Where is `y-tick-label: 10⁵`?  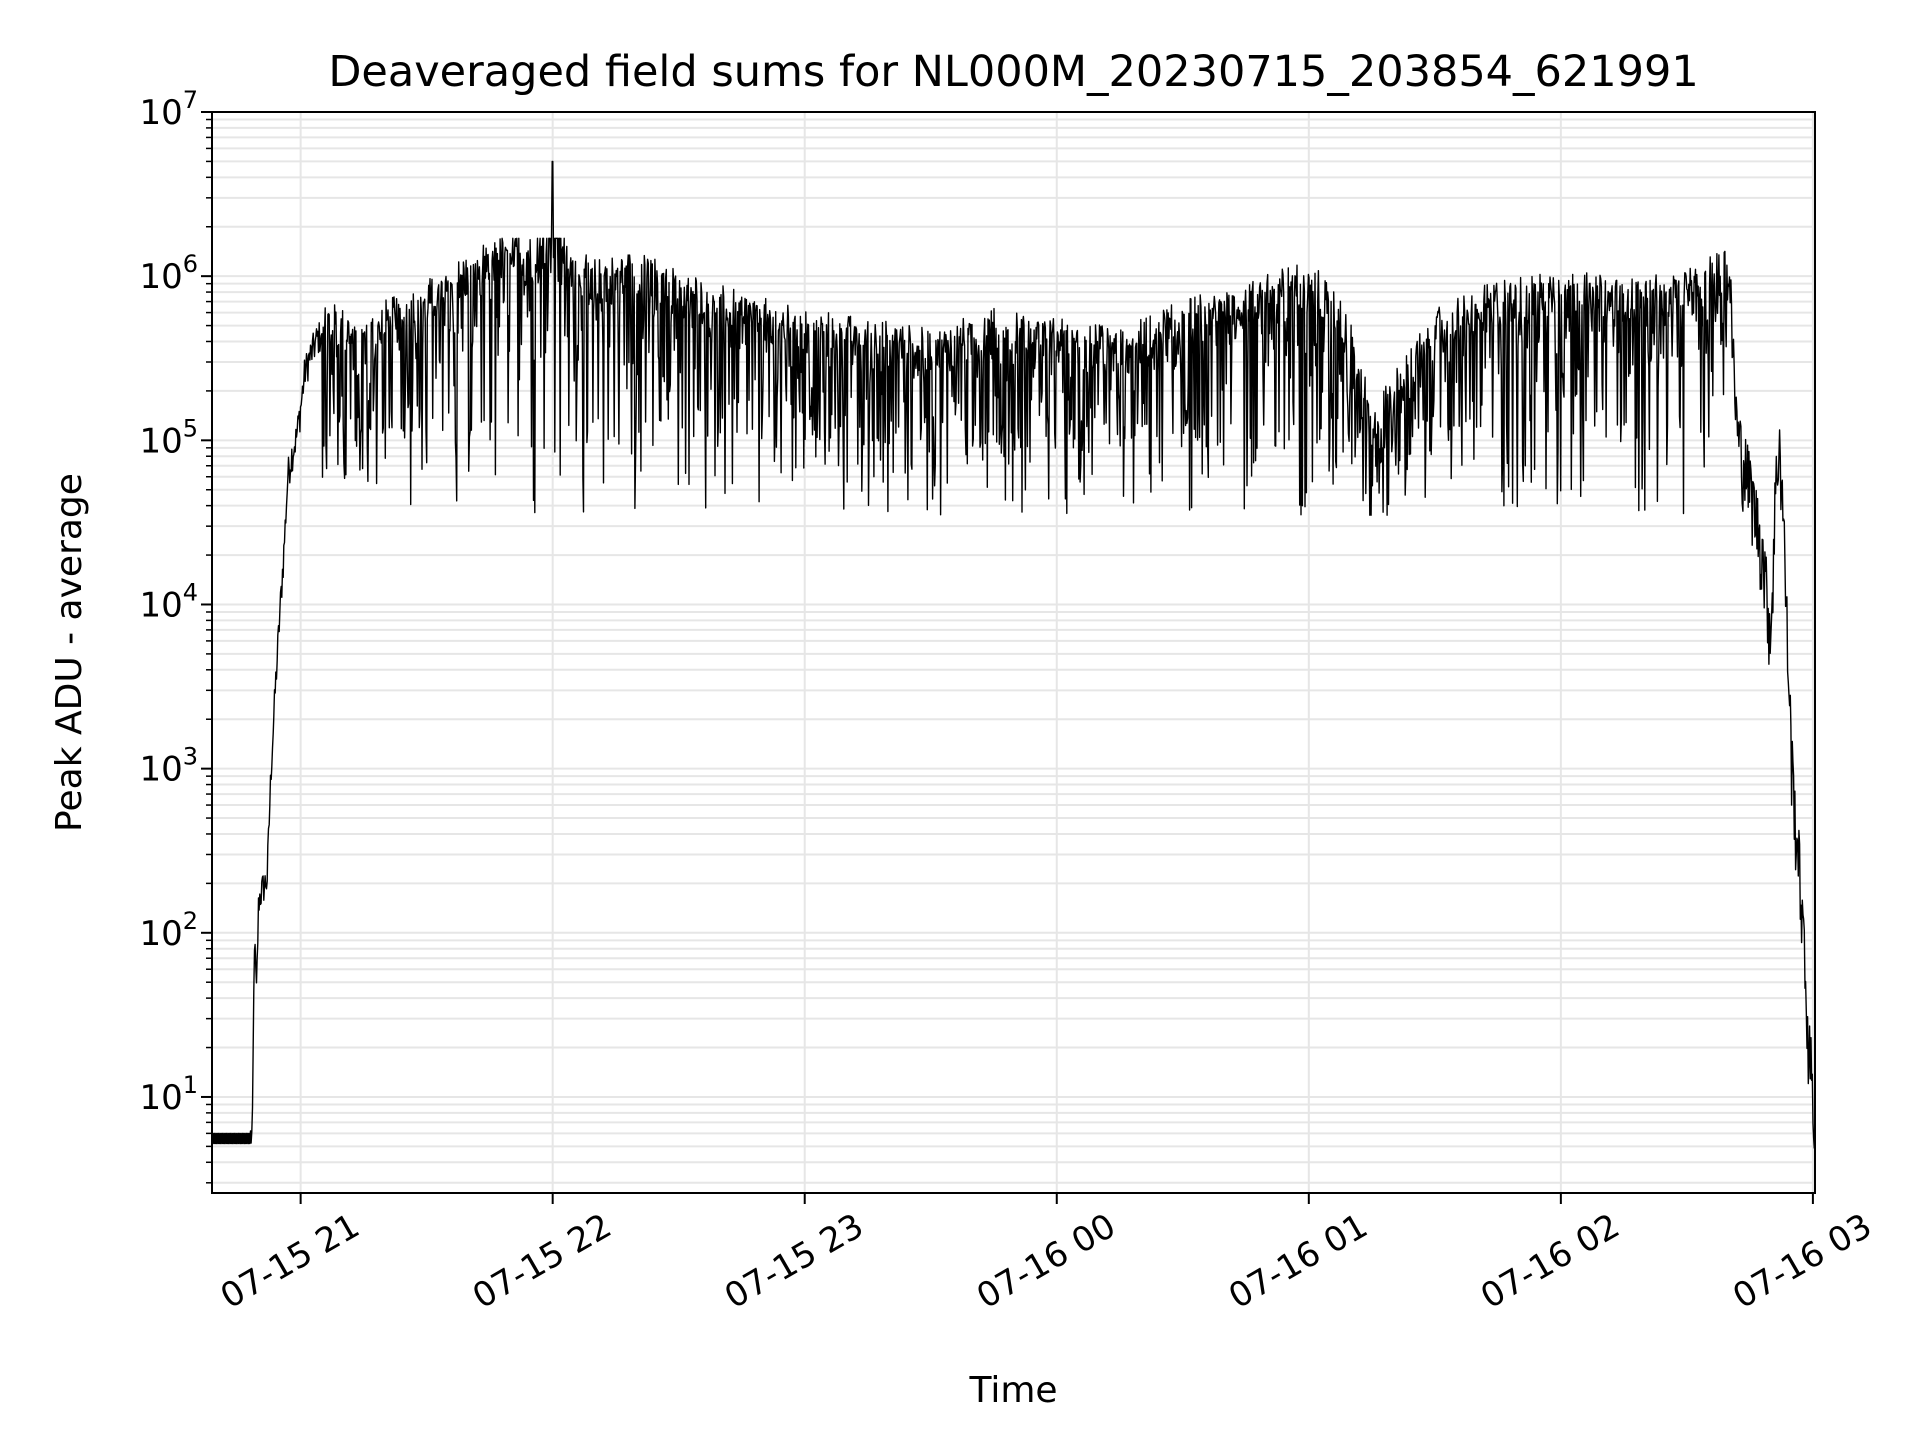
y-tick-label: 10⁵ is located at coordinates (168, 437).